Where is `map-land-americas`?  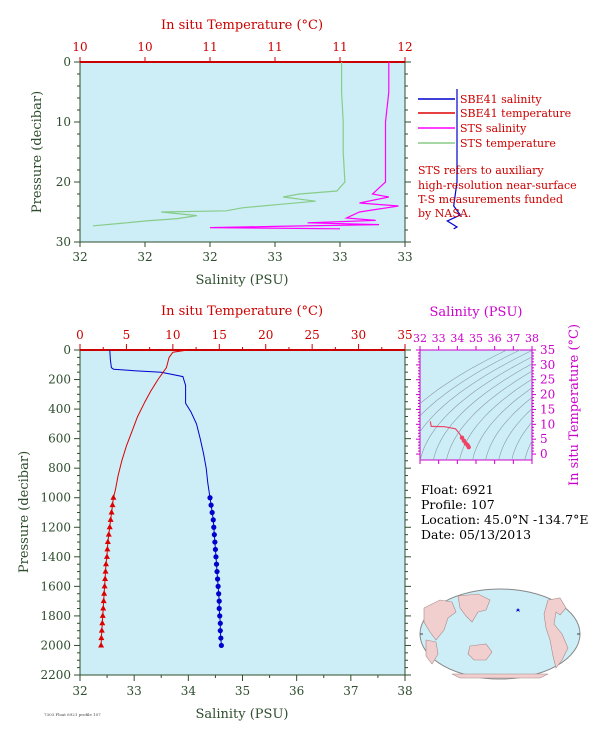
map-land-americas is located at coordinates (556, 633).